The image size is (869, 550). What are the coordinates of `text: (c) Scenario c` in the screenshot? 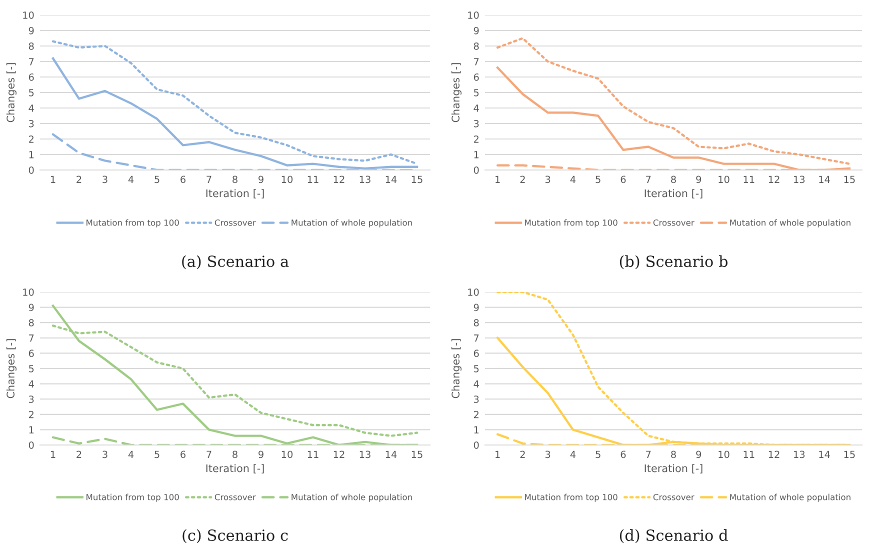 It's located at (235, 536).